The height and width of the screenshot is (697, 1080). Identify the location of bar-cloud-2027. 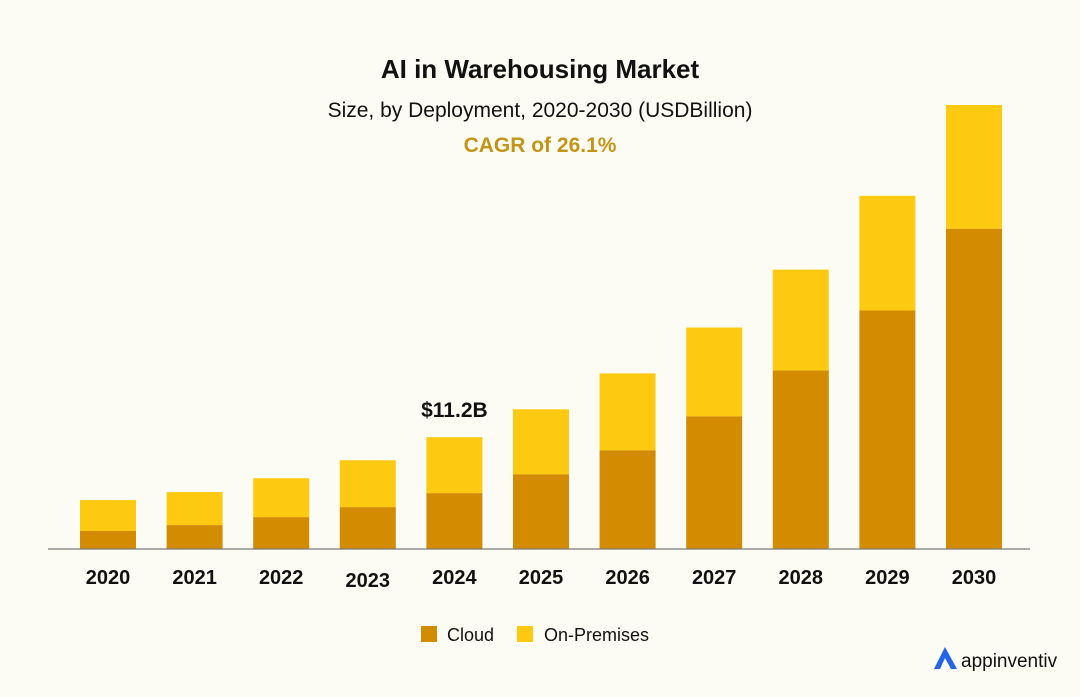
(714, 482).